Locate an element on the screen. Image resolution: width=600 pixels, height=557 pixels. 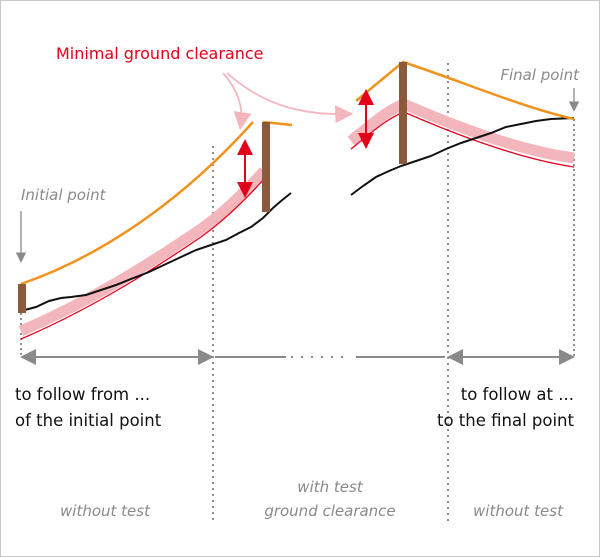
title-minimal-ground-clearance: Minimal ground clearance is located at coordinates (160, 53).